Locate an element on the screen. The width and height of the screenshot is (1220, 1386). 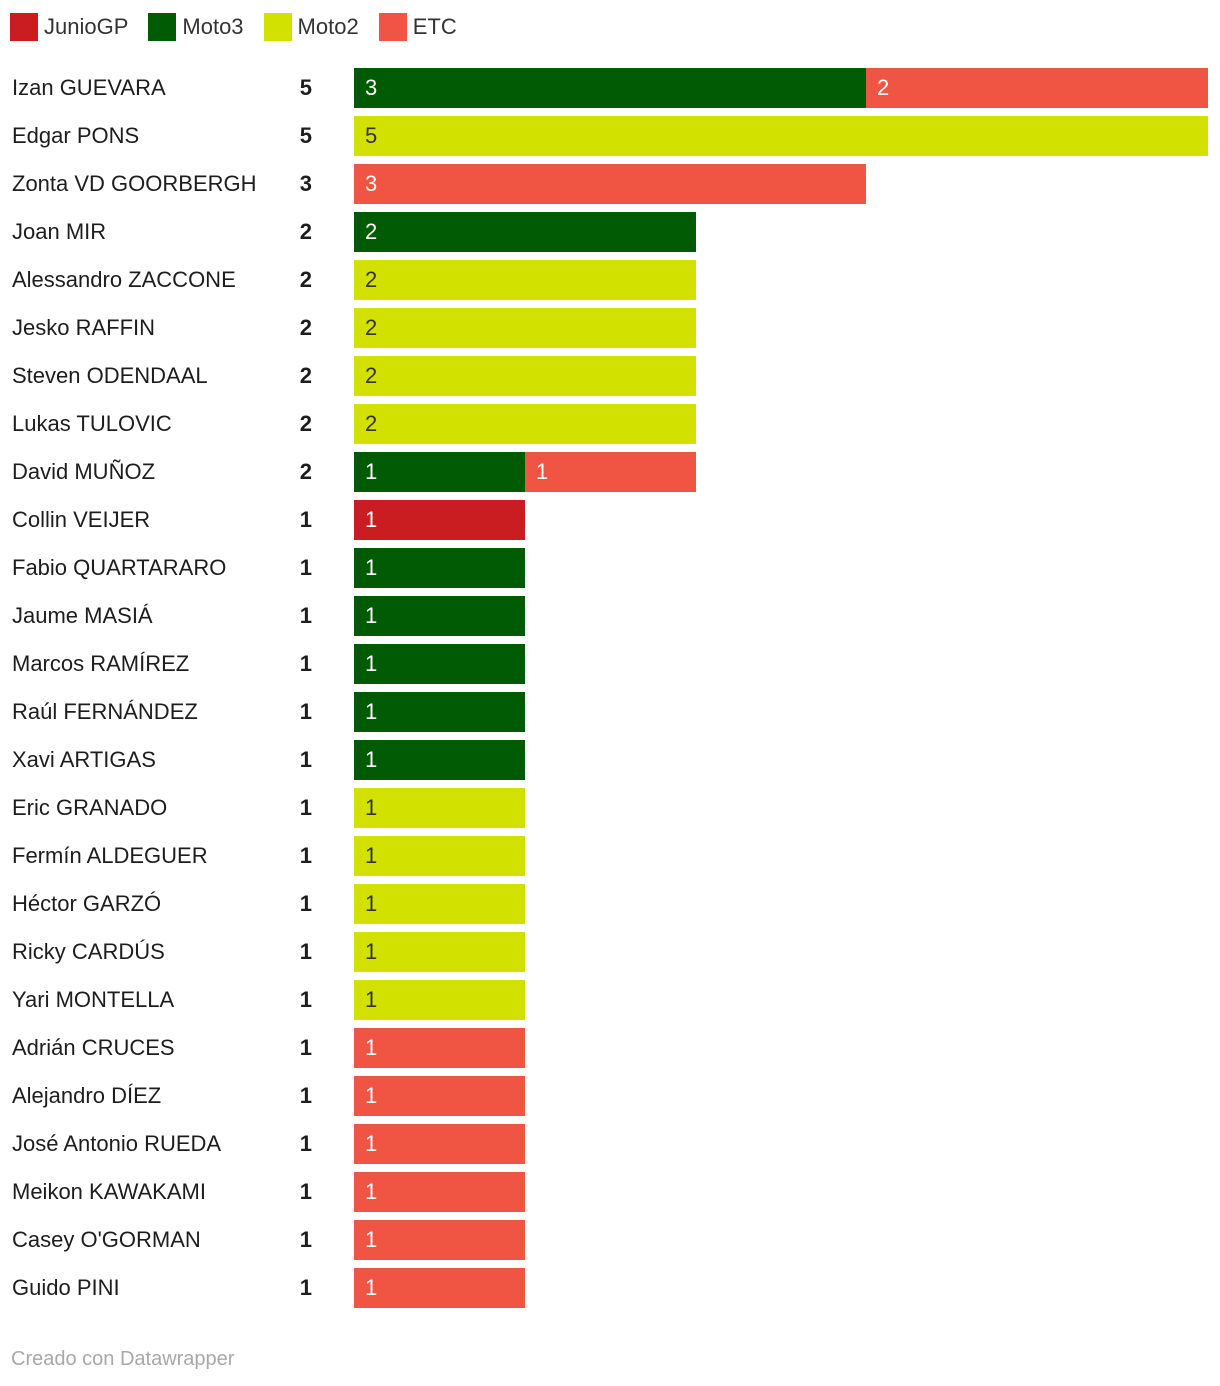
bar-row: Yari MONTELLA 1 1 is located at coordinates (610, 1000).